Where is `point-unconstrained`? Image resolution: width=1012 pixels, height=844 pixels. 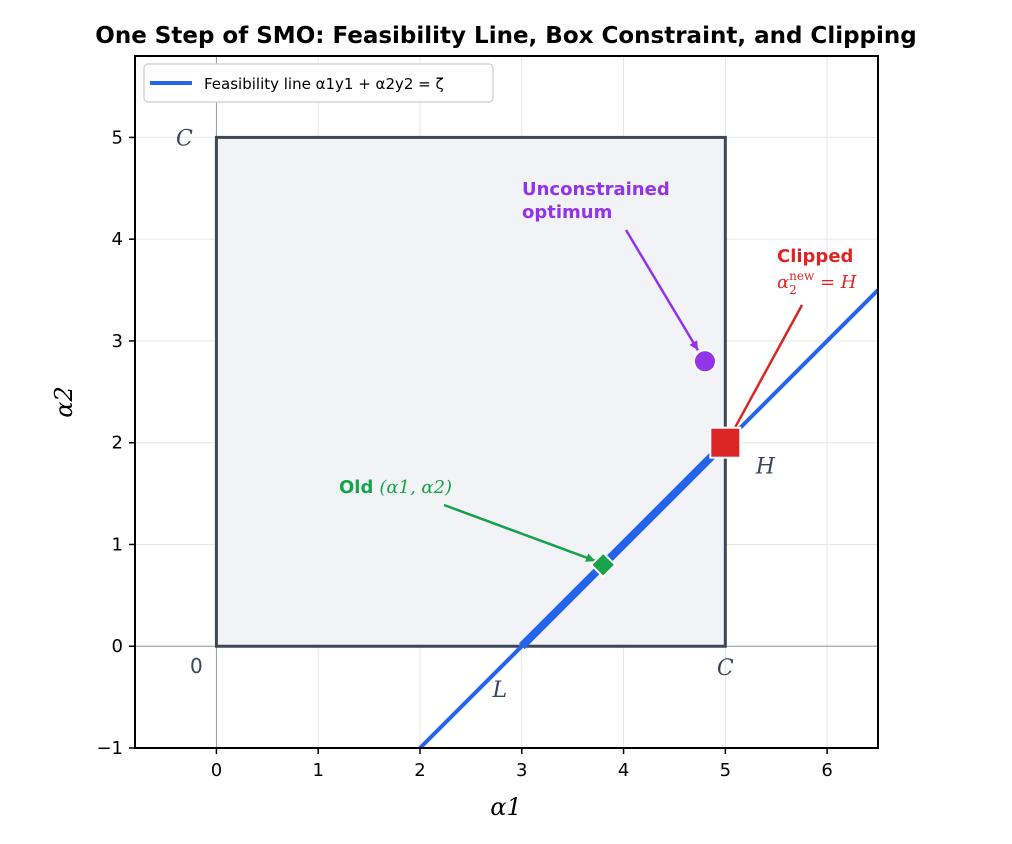 point-unconstrained is located at coordinates (704, 361).